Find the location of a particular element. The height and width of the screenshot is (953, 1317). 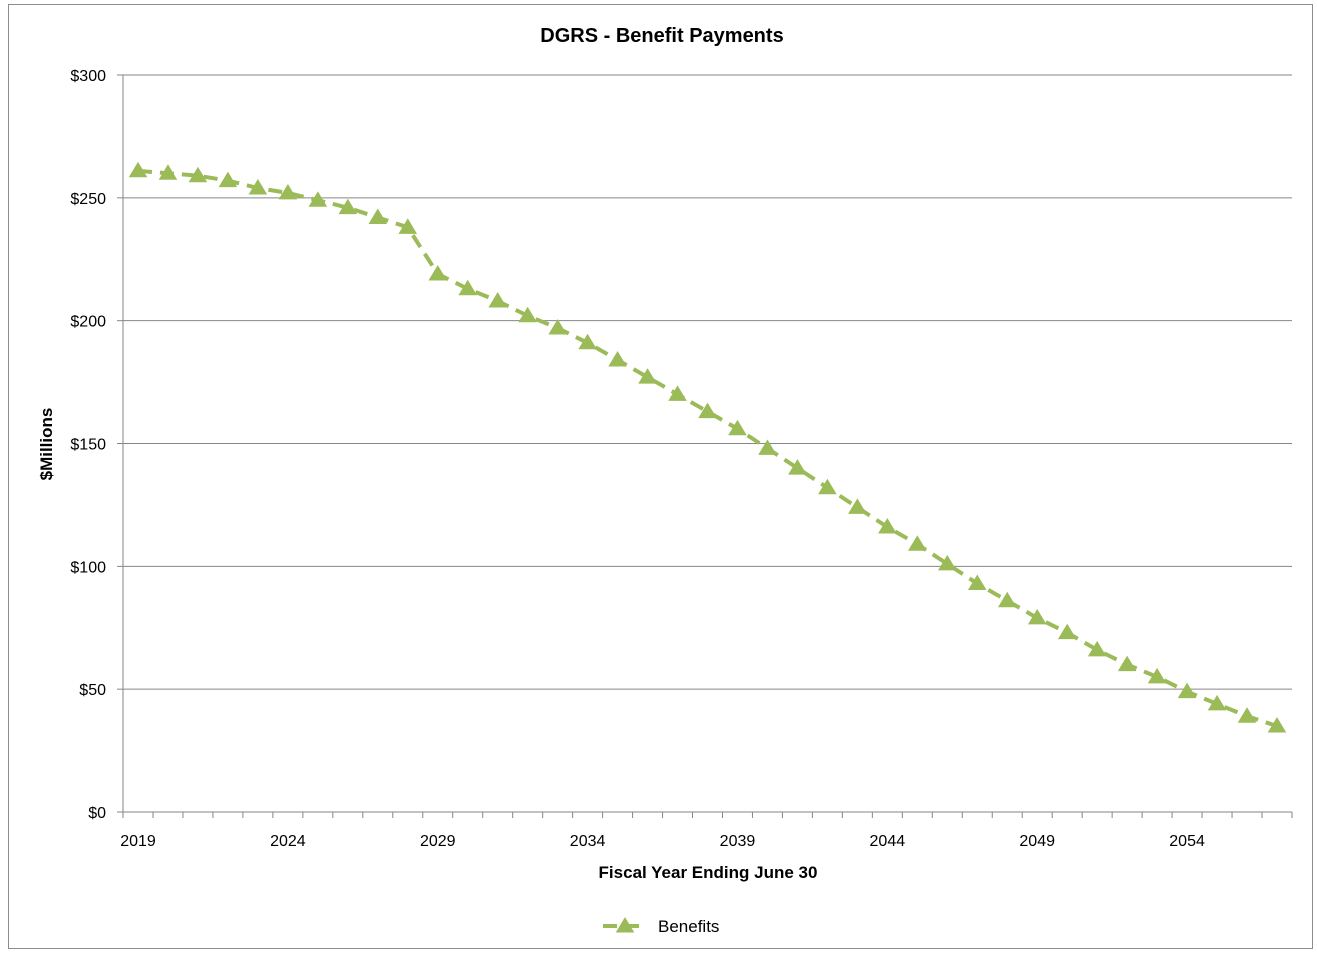

legend: Benefits is located at coordinates (661, 926).